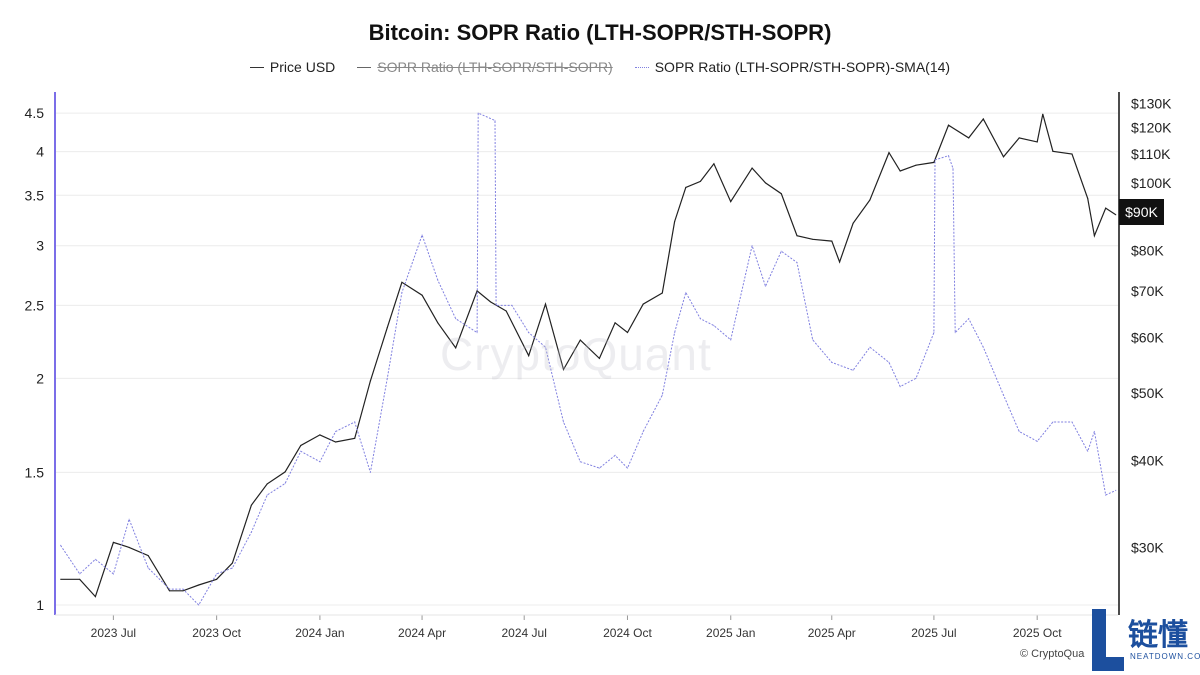  What do you see at coordinates (1147, 460) in the screenshot?
I see `y-right-tick-label: $40K` at bounding box center [1147, 460].